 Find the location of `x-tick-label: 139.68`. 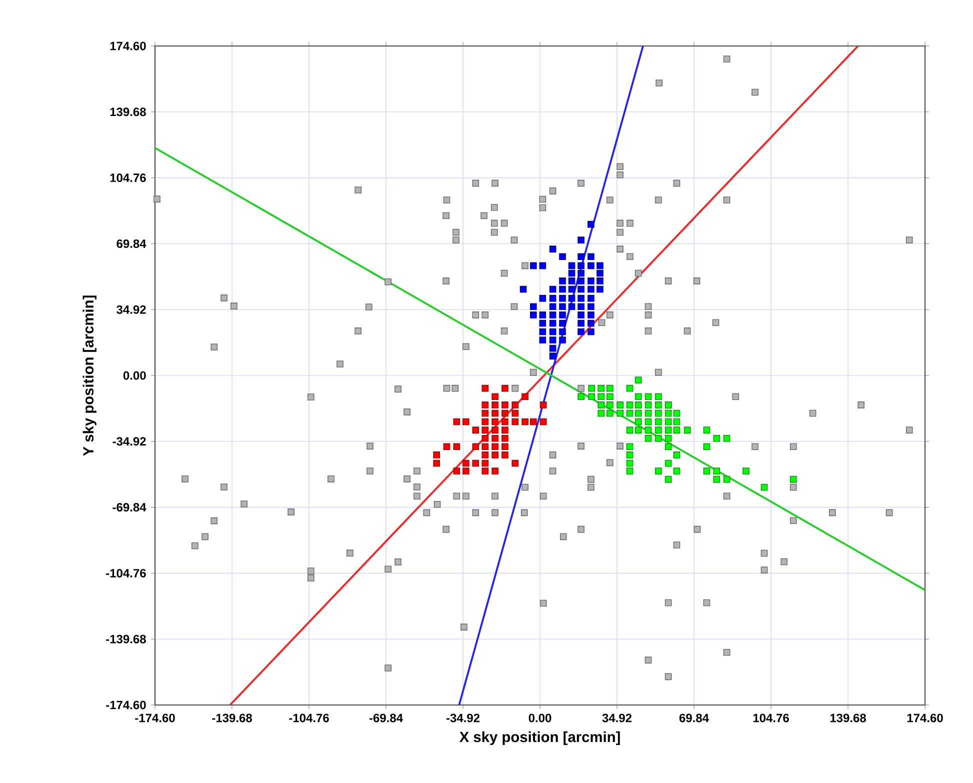

x-tick-label: 139.68 is located at coordinates (848, 718).